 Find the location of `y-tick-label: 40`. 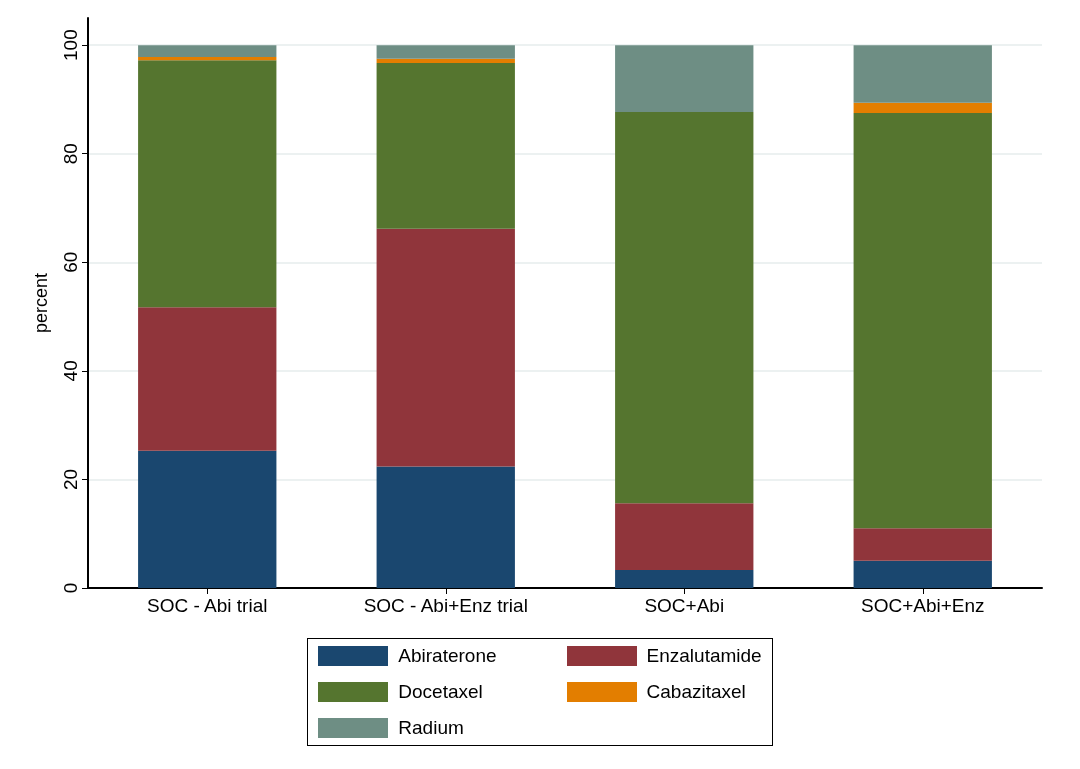

y-tick-label: 40 is located at coordinates (70, 371).